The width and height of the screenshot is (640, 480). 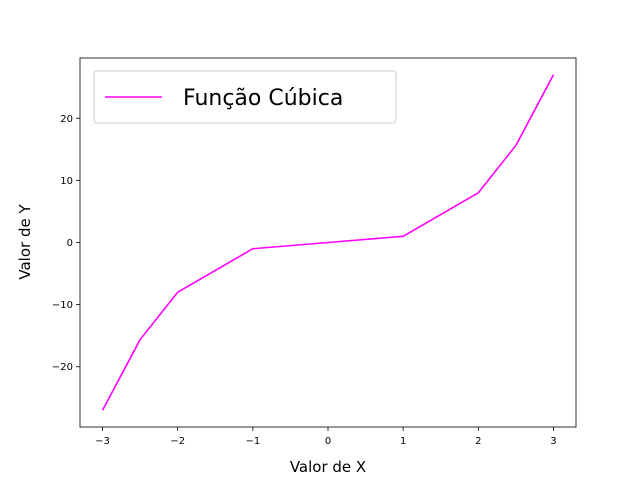 I want to click on x-tick-label: 2, so click(x=478, y=441).